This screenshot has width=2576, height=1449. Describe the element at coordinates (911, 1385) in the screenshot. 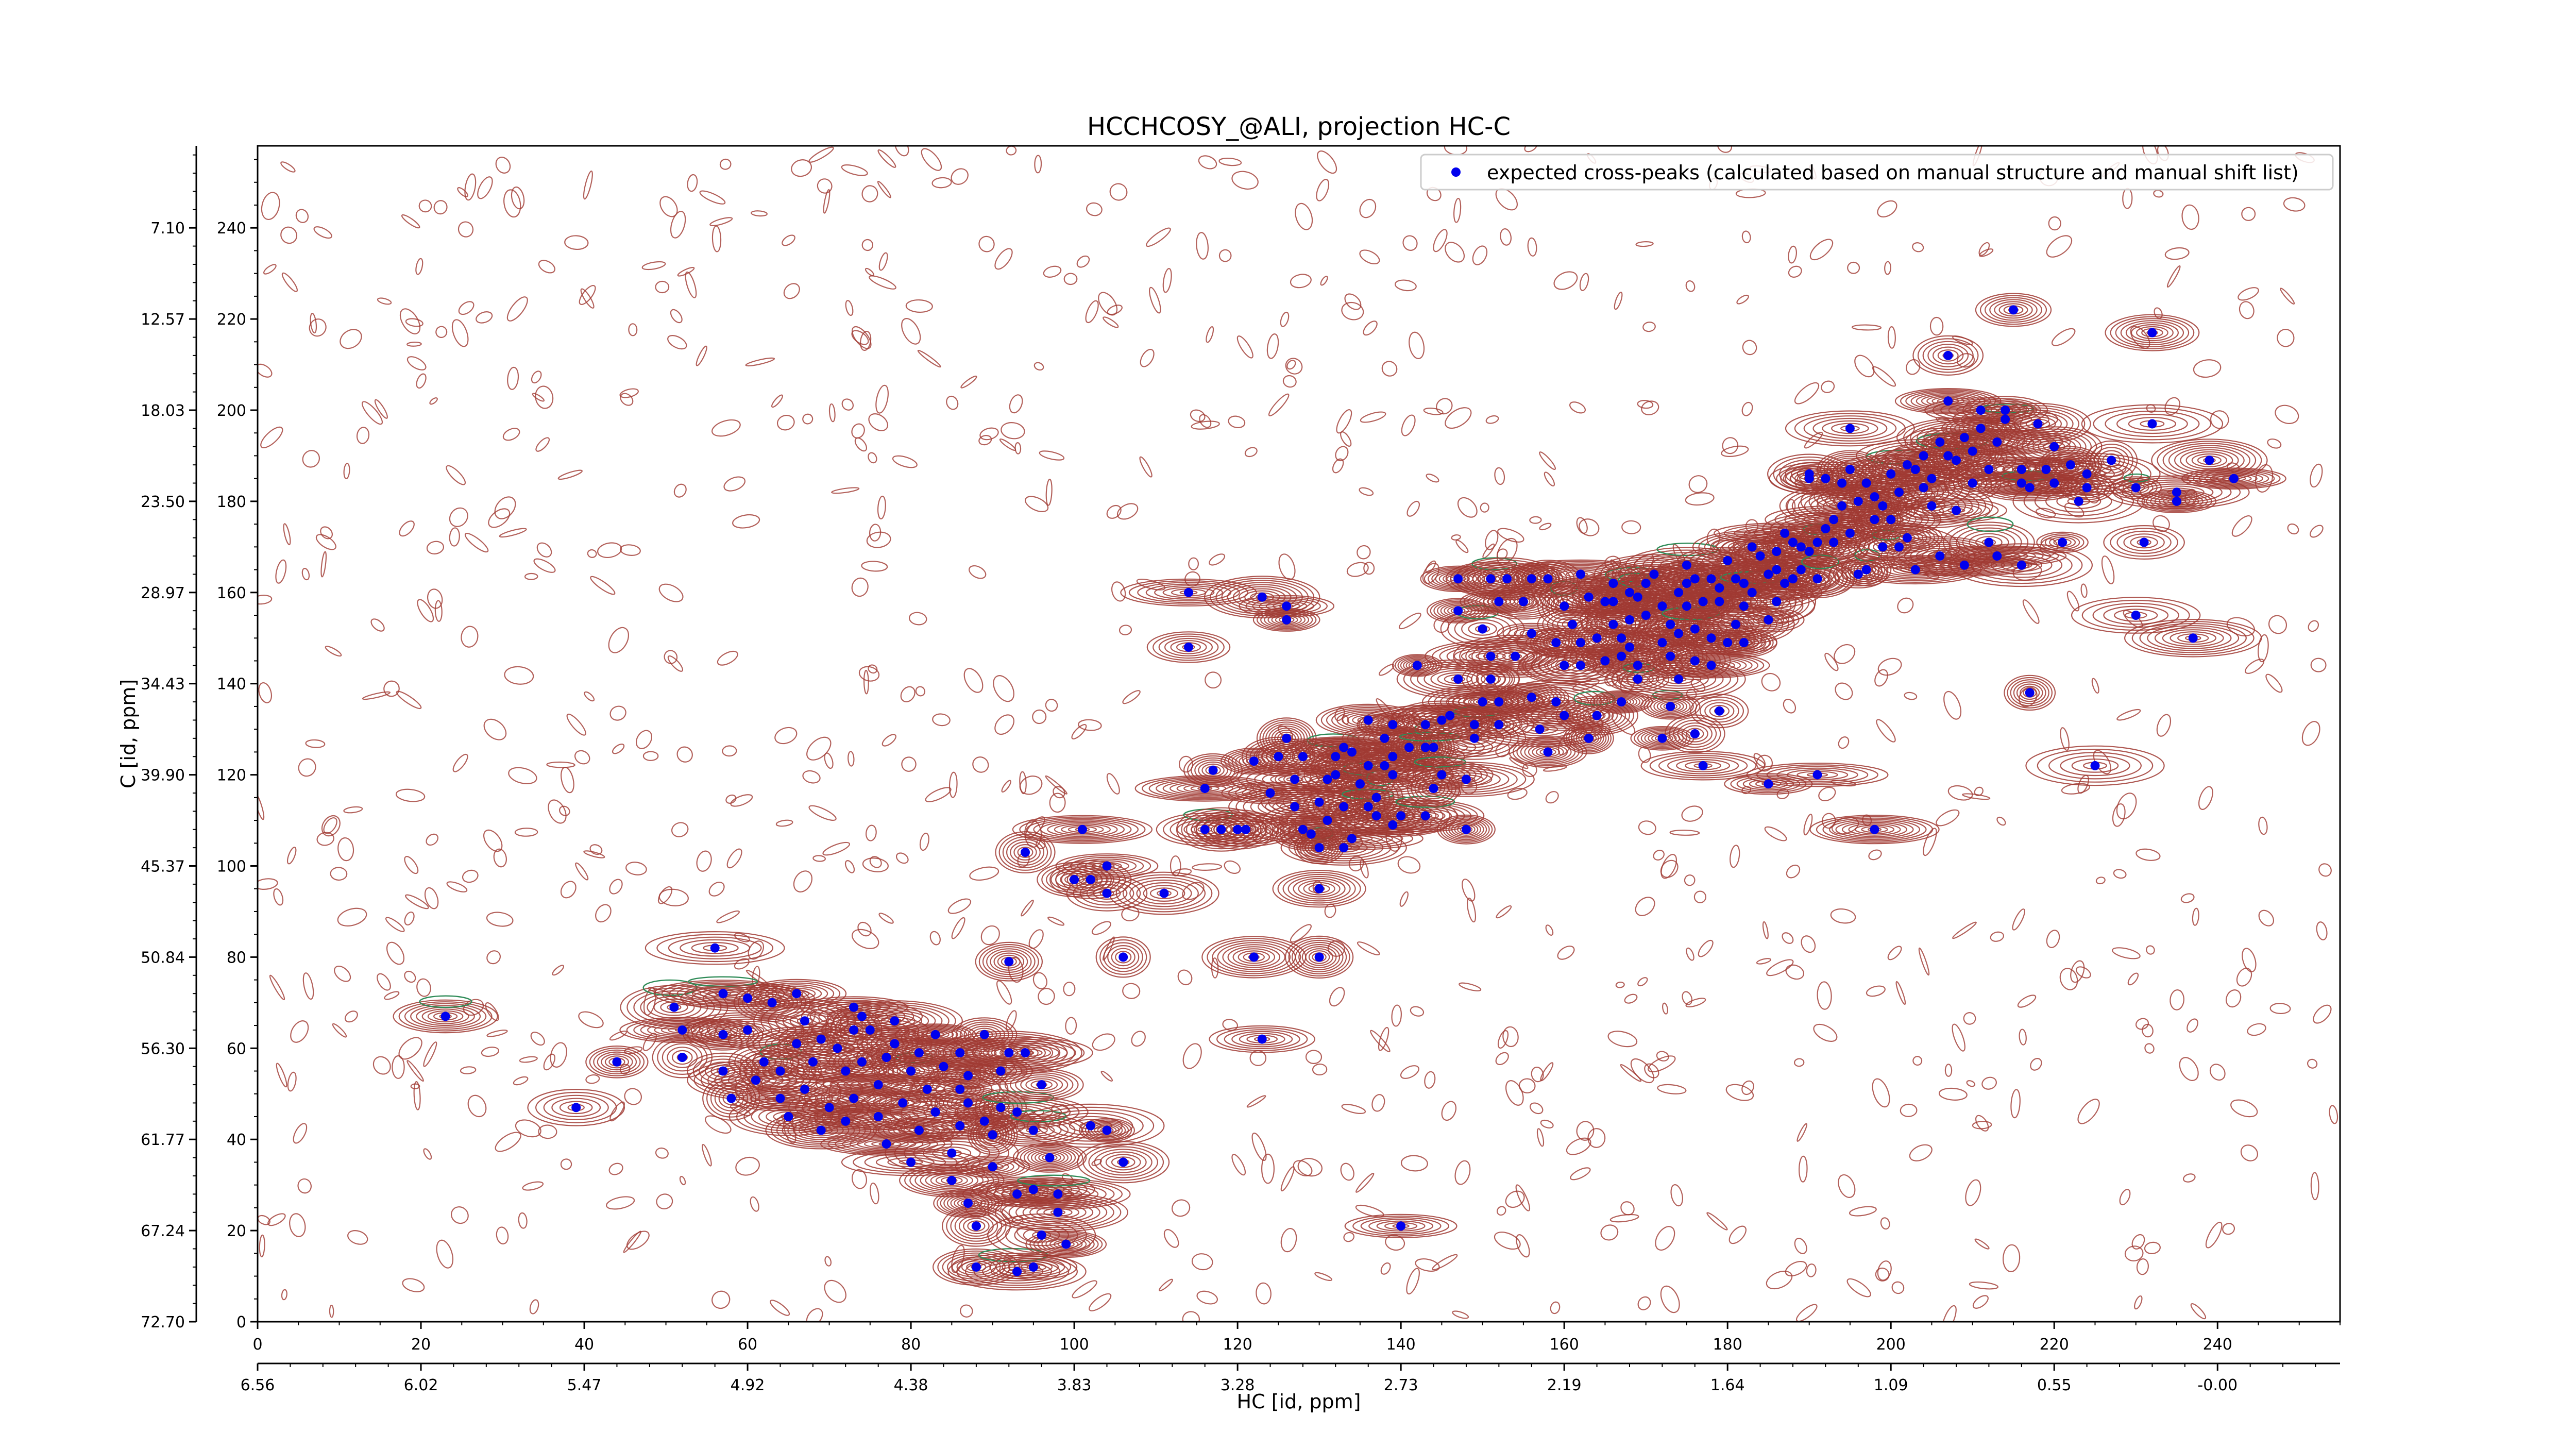

I see `x-ppm-tick-label: 4.38` at that location.